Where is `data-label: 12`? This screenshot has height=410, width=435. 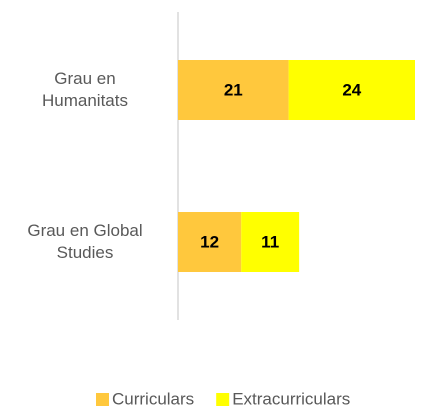 data-label: 12 is located at coordinates (209, 241).